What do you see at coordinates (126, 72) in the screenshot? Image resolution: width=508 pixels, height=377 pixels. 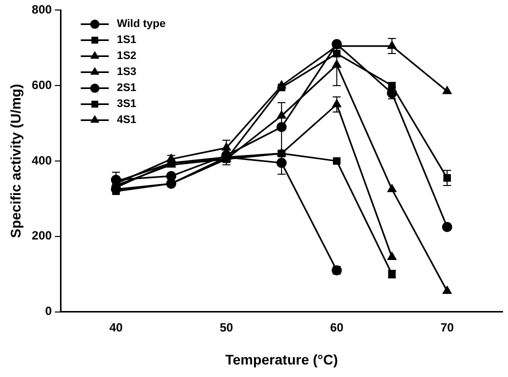 I see `legend-label: 1S3` at bounding box center [126, 72].